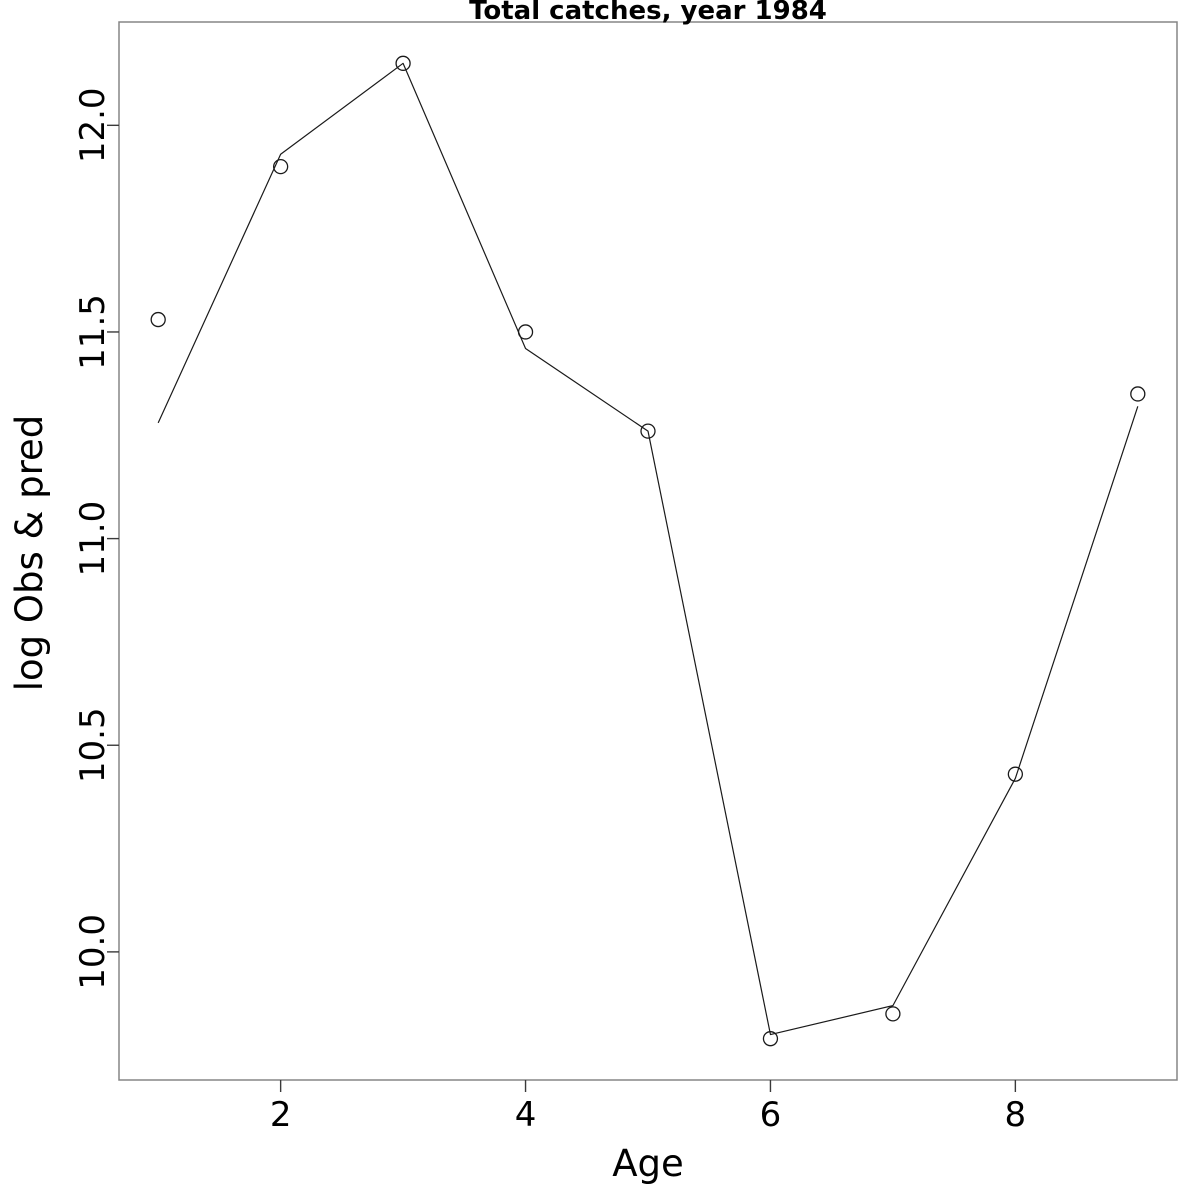 The height and width of the screenshot is (1200, 1200). Describe the element at coordinates (526, 1115) in the screenshot. I see `x-tick-label: 4` at that location.